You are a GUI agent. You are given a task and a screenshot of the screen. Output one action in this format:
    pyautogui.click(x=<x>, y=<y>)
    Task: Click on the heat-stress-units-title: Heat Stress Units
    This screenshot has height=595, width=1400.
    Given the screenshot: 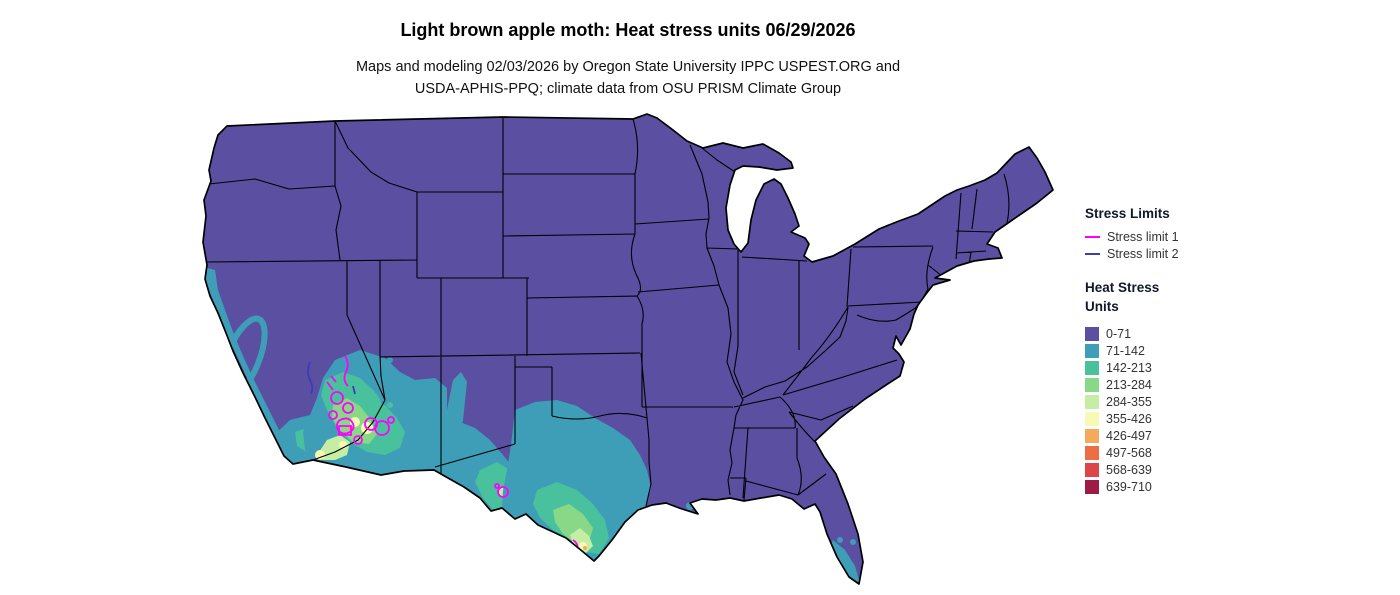 What is the action you would take?
    pyautogui.click(x=1210, y=297)
    